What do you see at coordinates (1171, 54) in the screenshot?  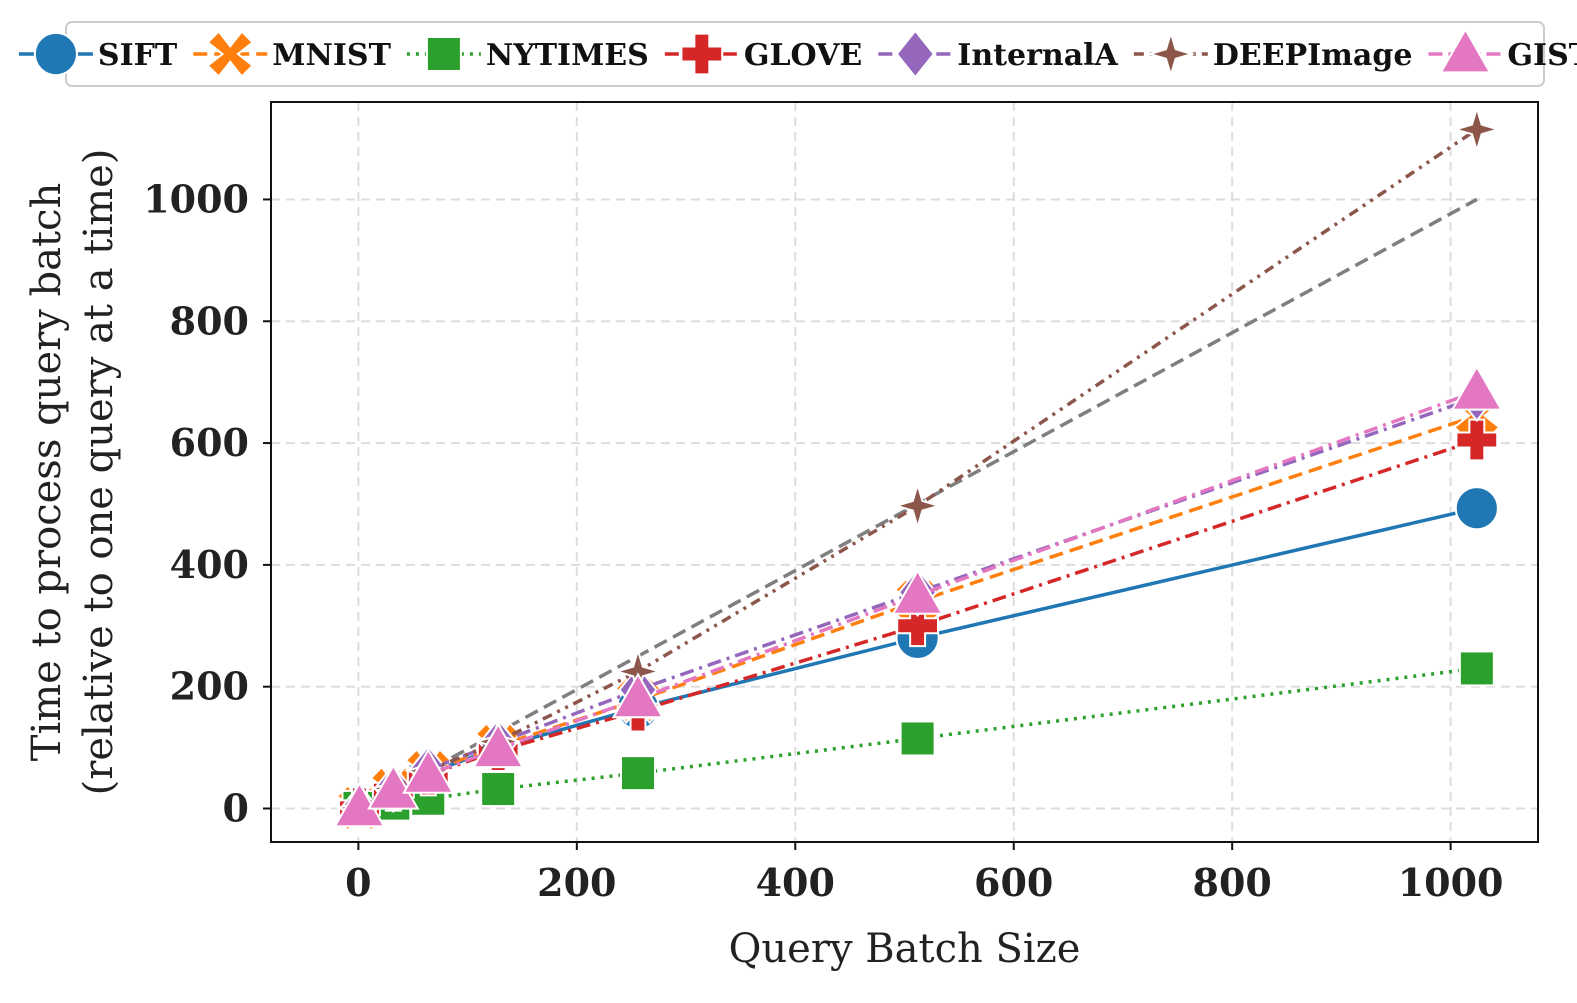 I see `legend-marker-deepimage` at bounding box center [1171, 54].